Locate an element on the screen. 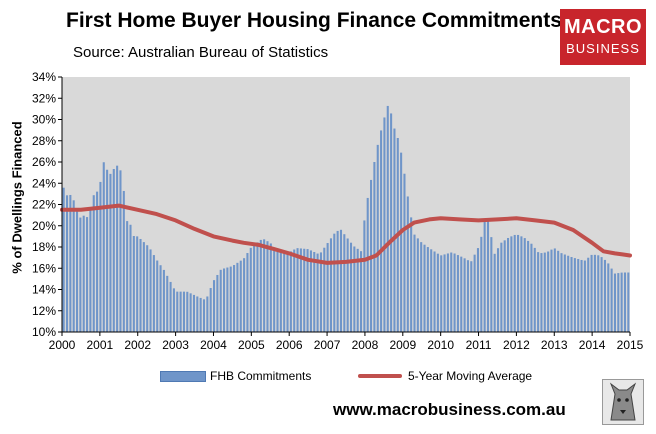 Image resolution: width=656 pixels, height=434 pixels. legend-label-line: 5-Year Moving Average is located at coordinates (470, 376).